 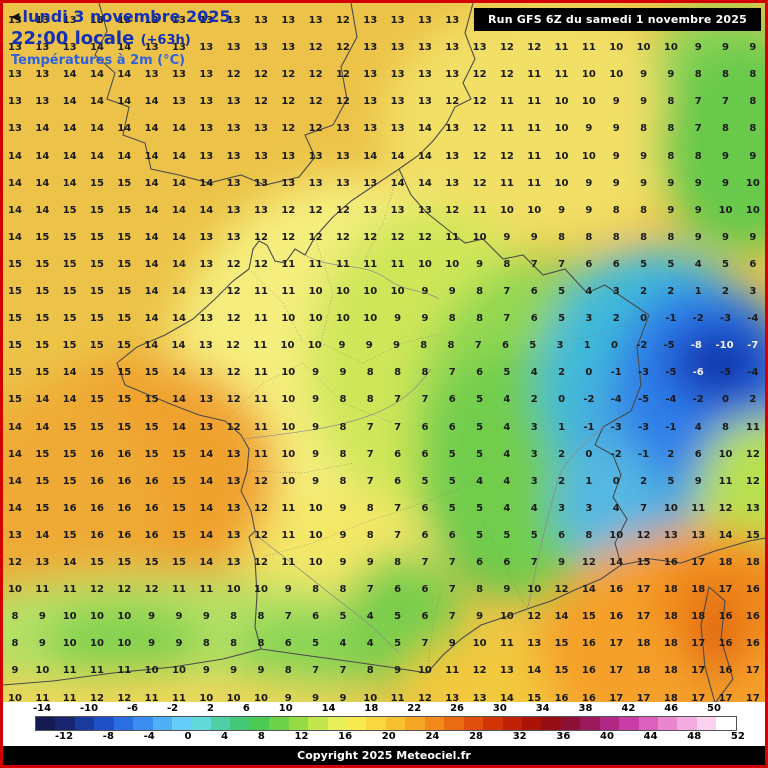 I want to click on temp-value: -6, so click(x=698, y=373).